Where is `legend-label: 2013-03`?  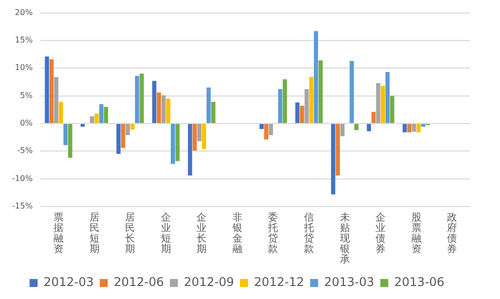 legend-label: 2013-03 is located at coordinates (349, 282).